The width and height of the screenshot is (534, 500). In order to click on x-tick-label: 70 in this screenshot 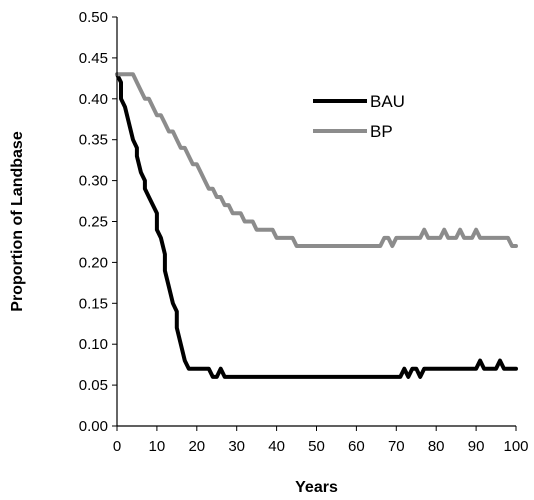, I will do `click(396, 446)`.